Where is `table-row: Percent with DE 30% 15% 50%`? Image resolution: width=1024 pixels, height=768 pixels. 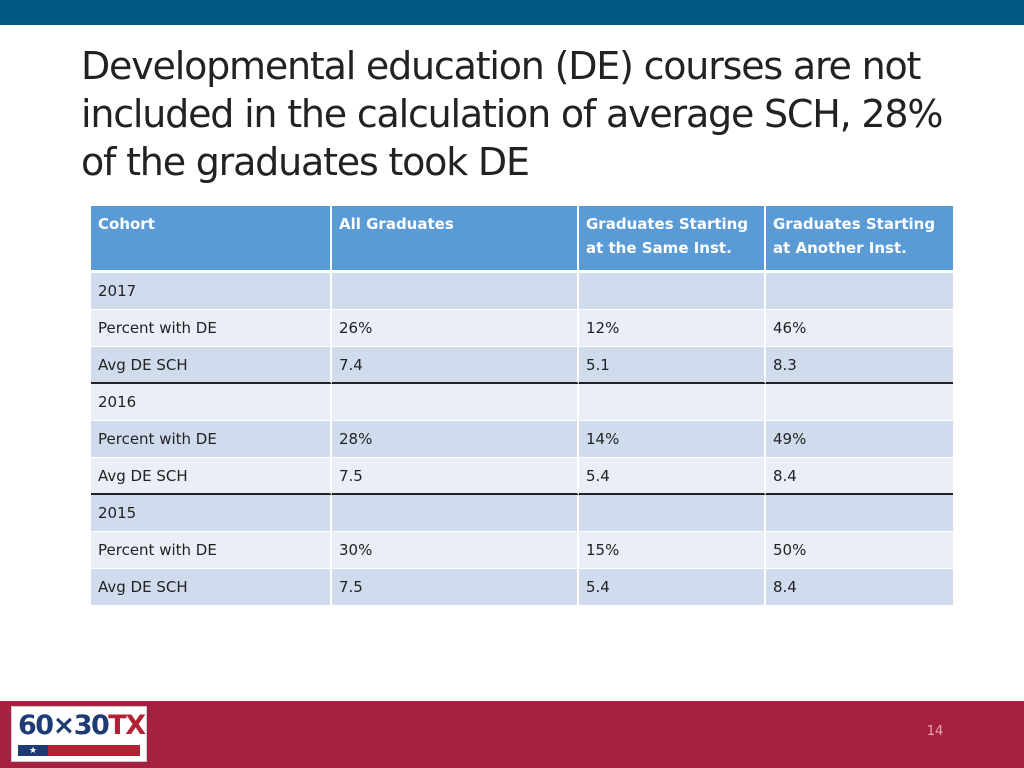 table-row: Percent with DE 30% 15% 50% is located at coordinates (522, 550).